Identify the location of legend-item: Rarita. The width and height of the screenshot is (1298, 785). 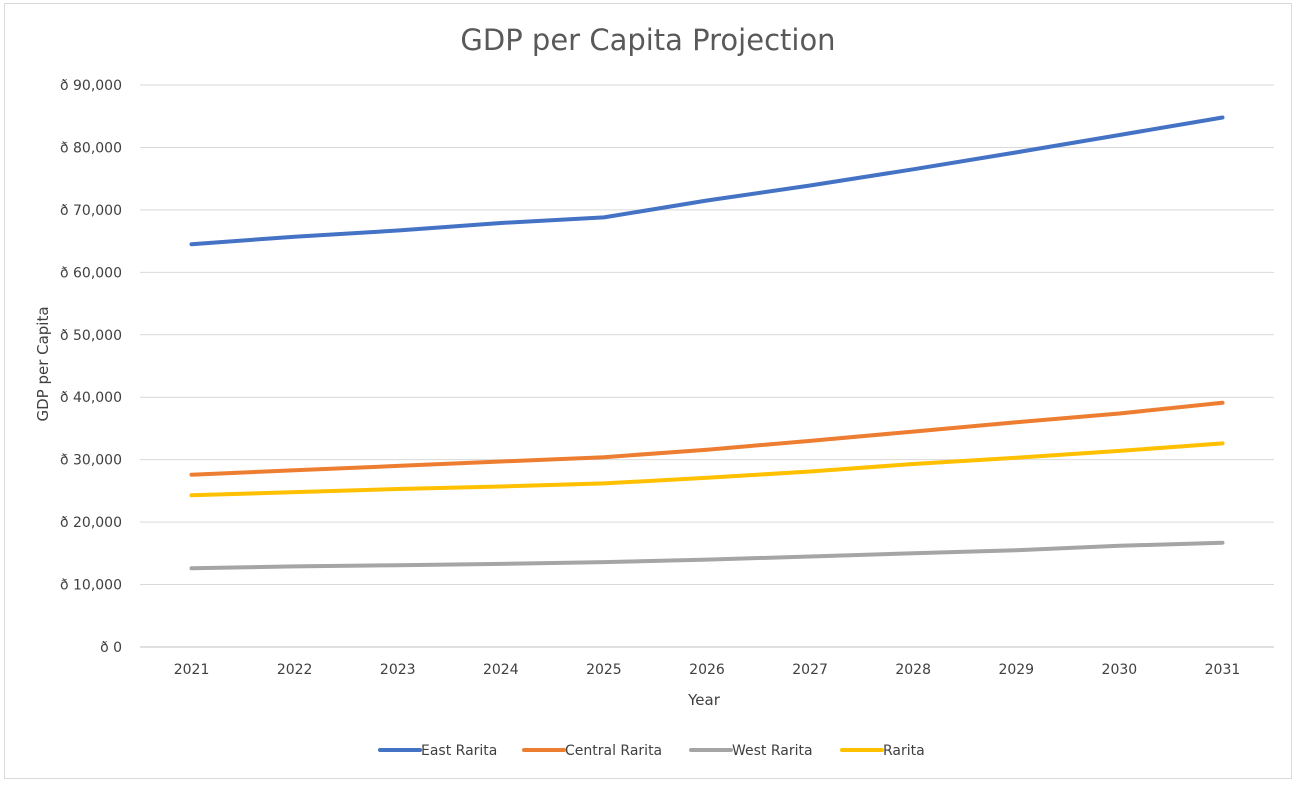
(882, 751).